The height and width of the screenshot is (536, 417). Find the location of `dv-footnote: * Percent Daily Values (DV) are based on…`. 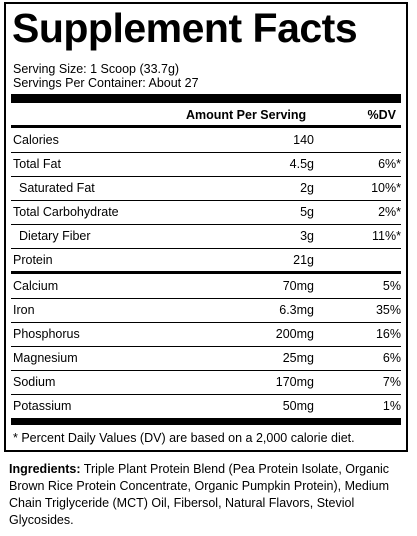

dv-footnote: * Percent Daily Values (DV) are based on… is located at coordinates (184, 438).